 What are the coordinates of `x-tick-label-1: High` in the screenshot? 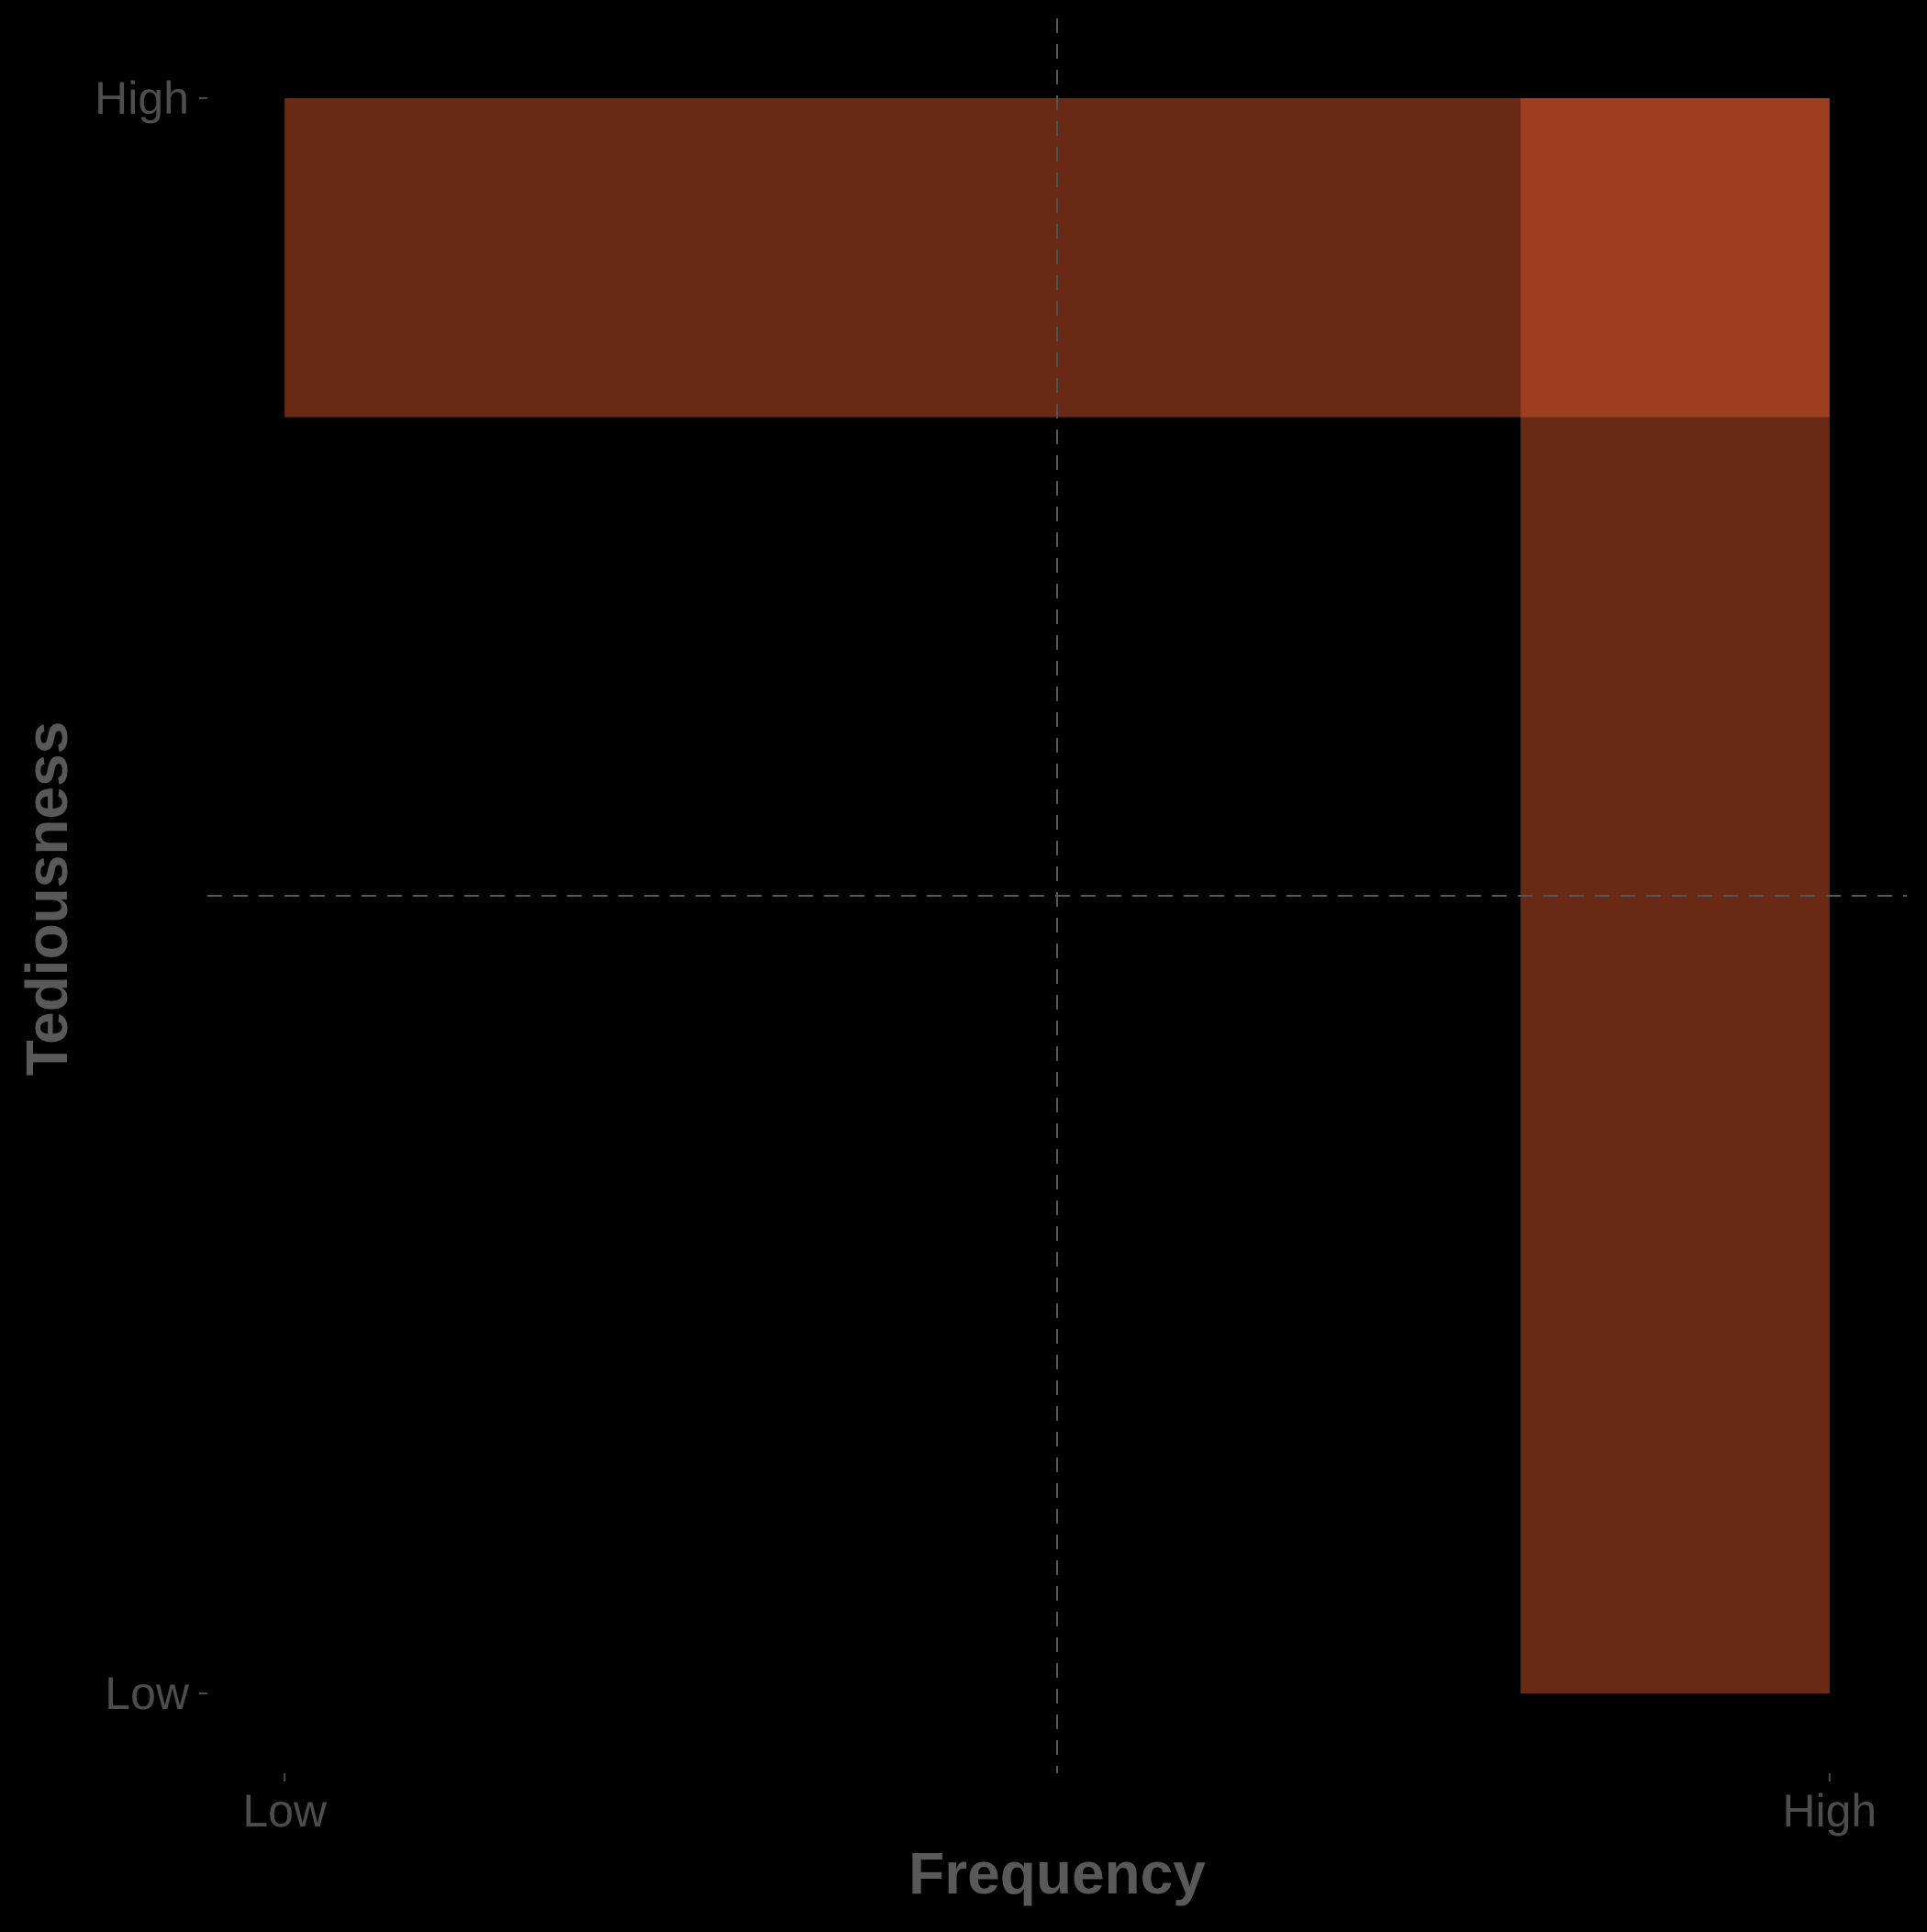 It's located at (1829, 1811).